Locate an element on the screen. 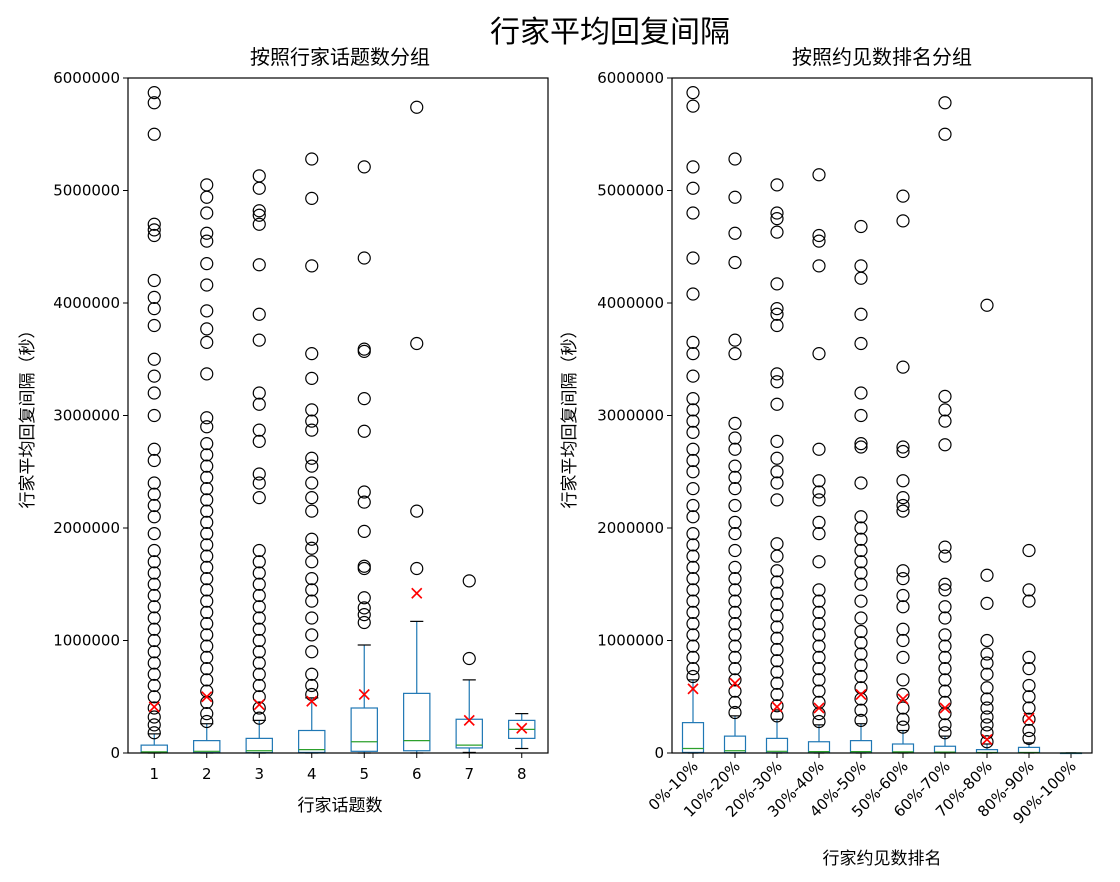 The height and width of the screenshot is (882, 1120). right-y-tick-label: 5000000 is located at coordinates (630, 191).